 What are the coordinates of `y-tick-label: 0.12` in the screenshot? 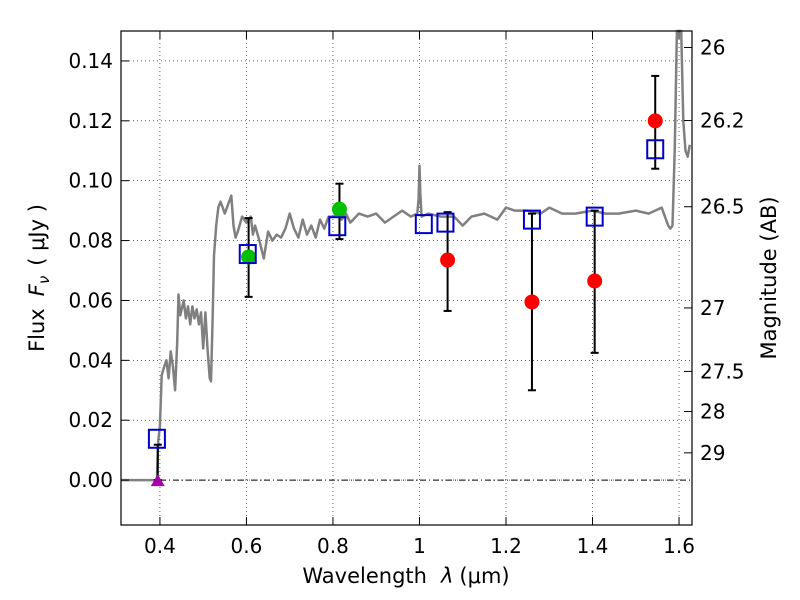 It's located at (90, 121).